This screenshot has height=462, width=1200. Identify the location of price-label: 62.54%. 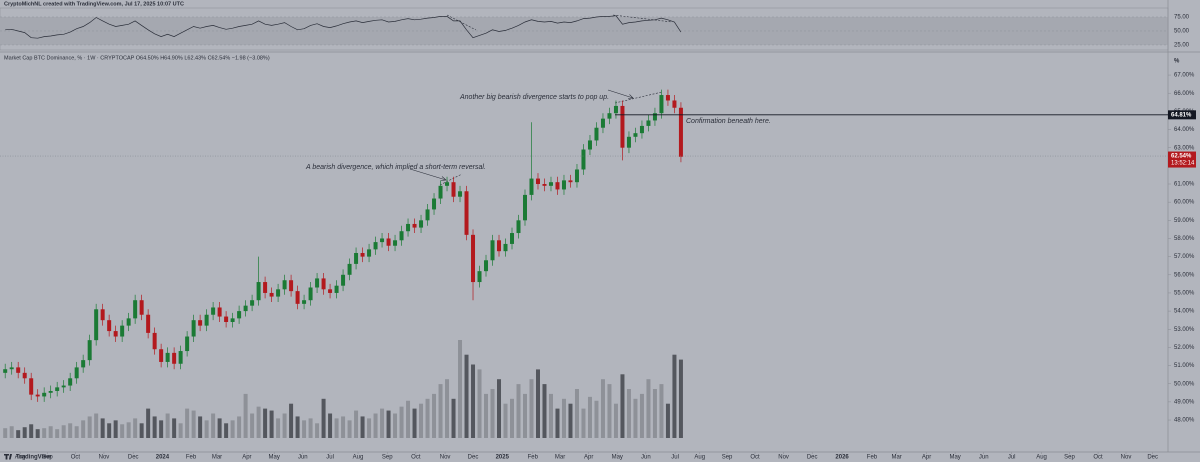
(1181, 157).